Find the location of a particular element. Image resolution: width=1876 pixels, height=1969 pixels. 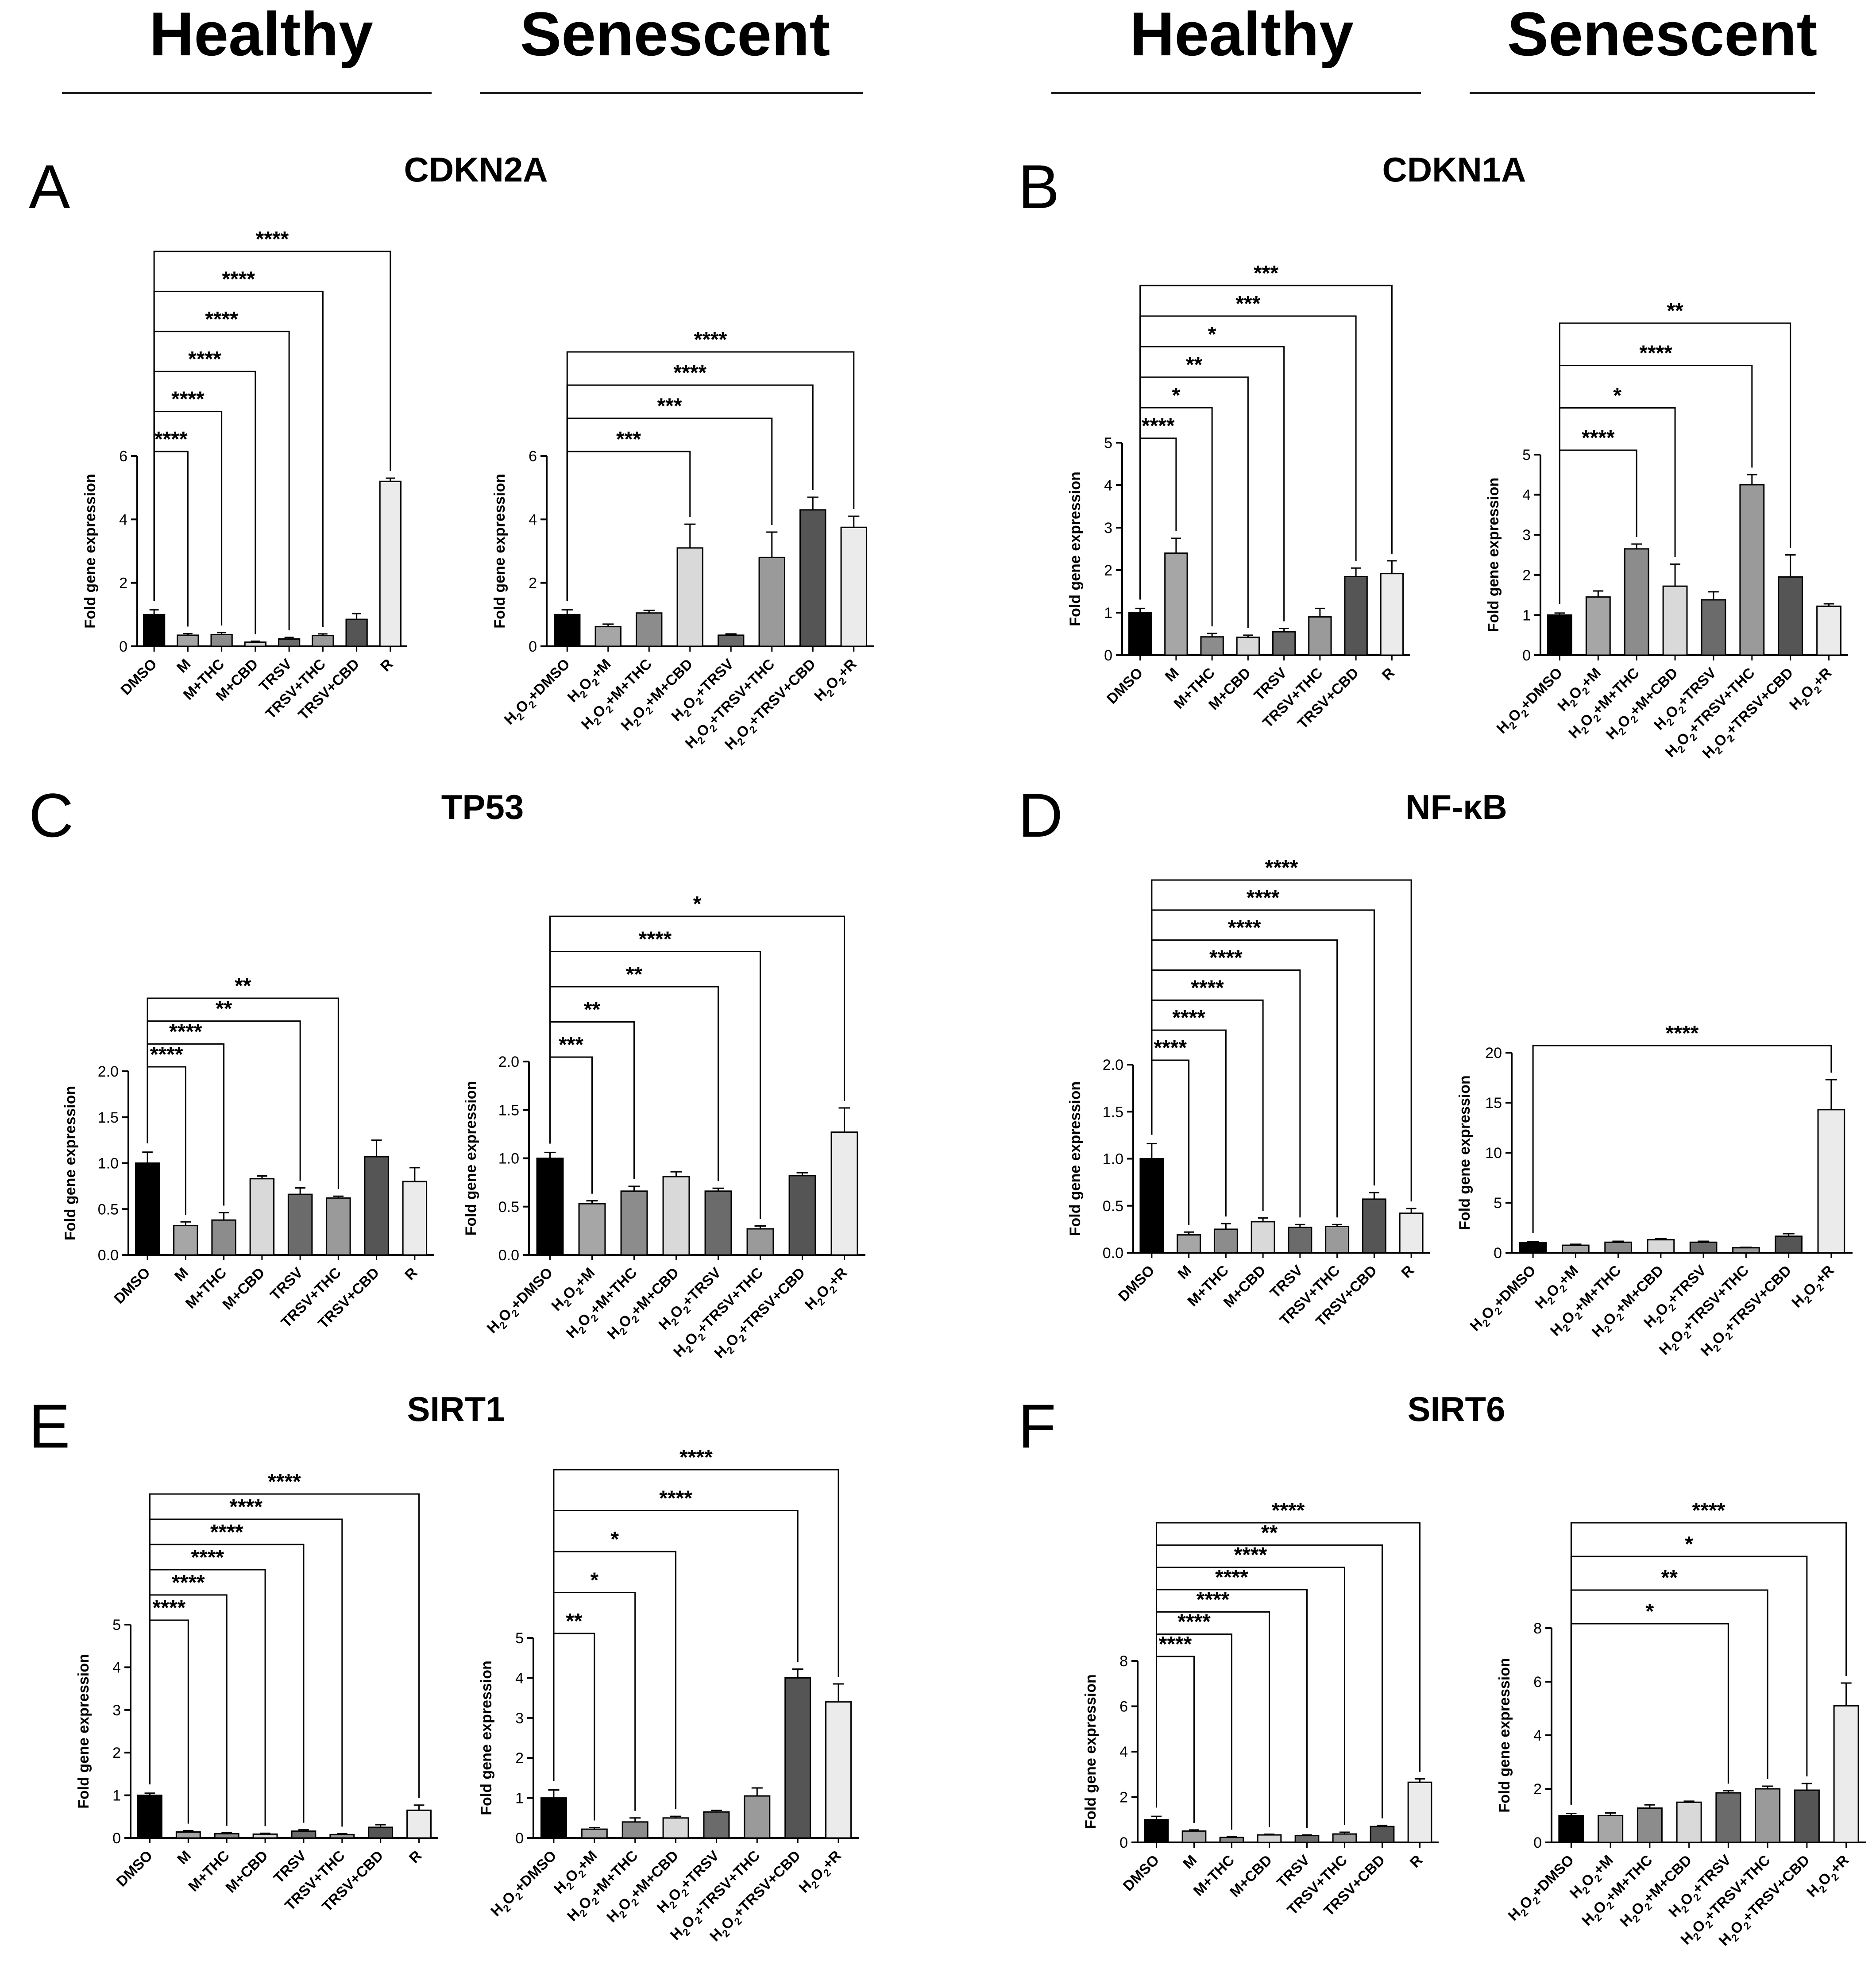

chart-title: SIRT6 is located at coordinates (1456, 1409).